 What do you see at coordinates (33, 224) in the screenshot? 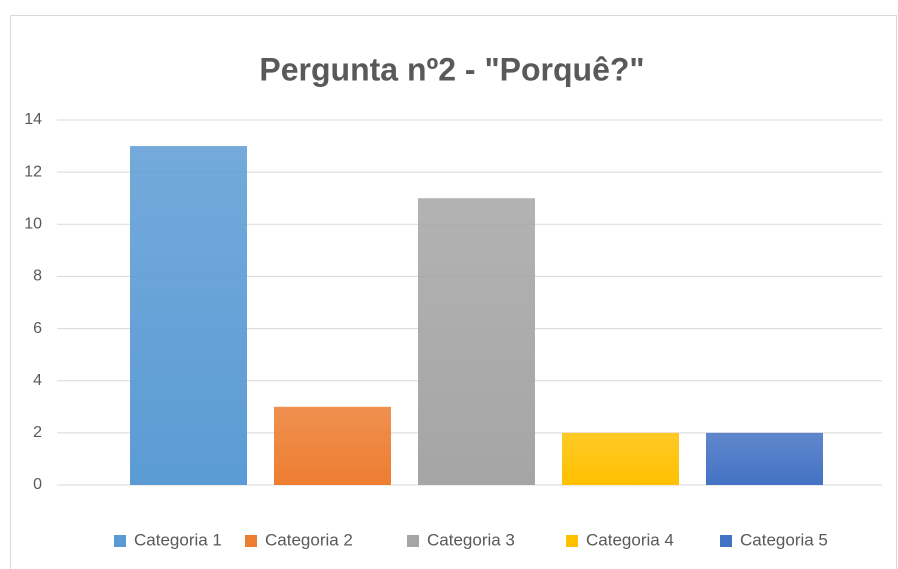
I see `y-tick-label: 10` at bounding box center [33, 224].